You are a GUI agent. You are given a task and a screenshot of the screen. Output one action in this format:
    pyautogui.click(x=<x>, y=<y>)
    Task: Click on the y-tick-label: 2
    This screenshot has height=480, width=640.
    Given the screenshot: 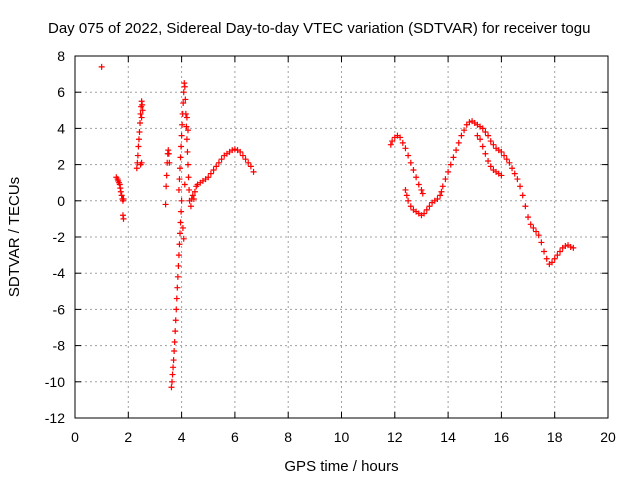 What is the action you would take?
    pyautogui.click(x=61, y=165)
    